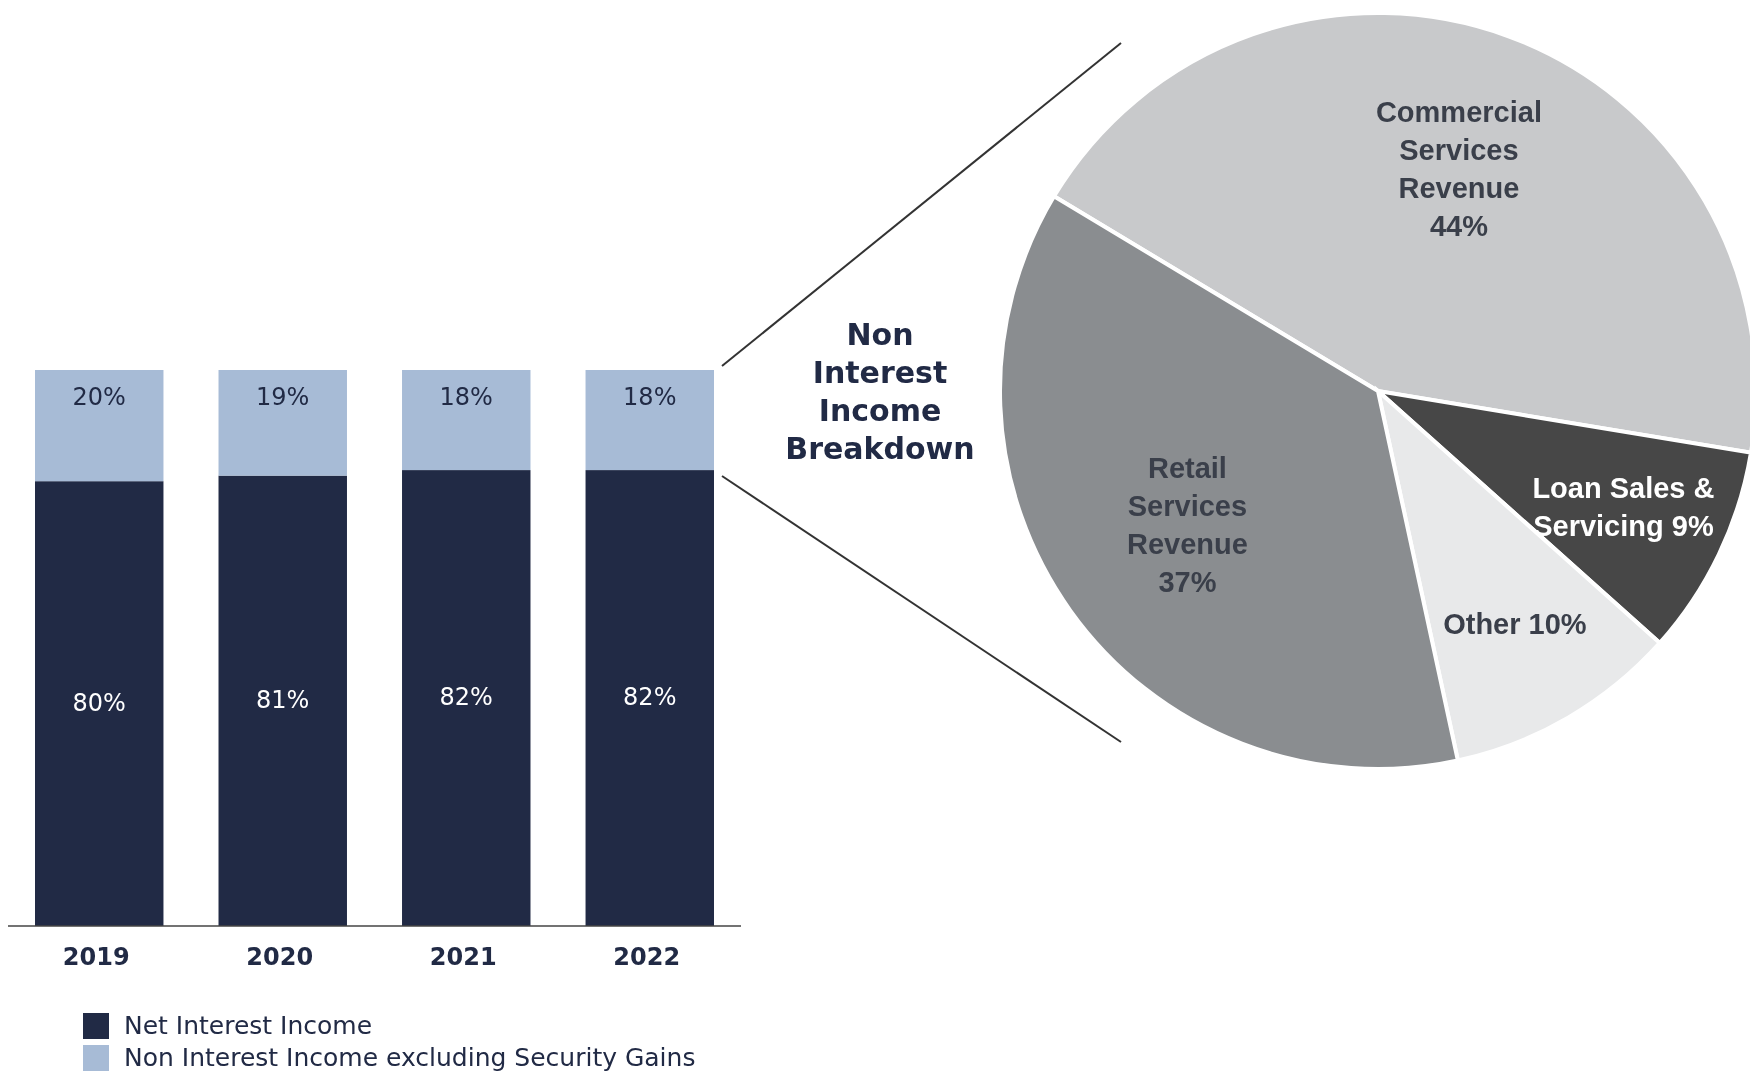 The image size is (1750, 1072). I want to click on data-label: 37%, so click(1187, 582).